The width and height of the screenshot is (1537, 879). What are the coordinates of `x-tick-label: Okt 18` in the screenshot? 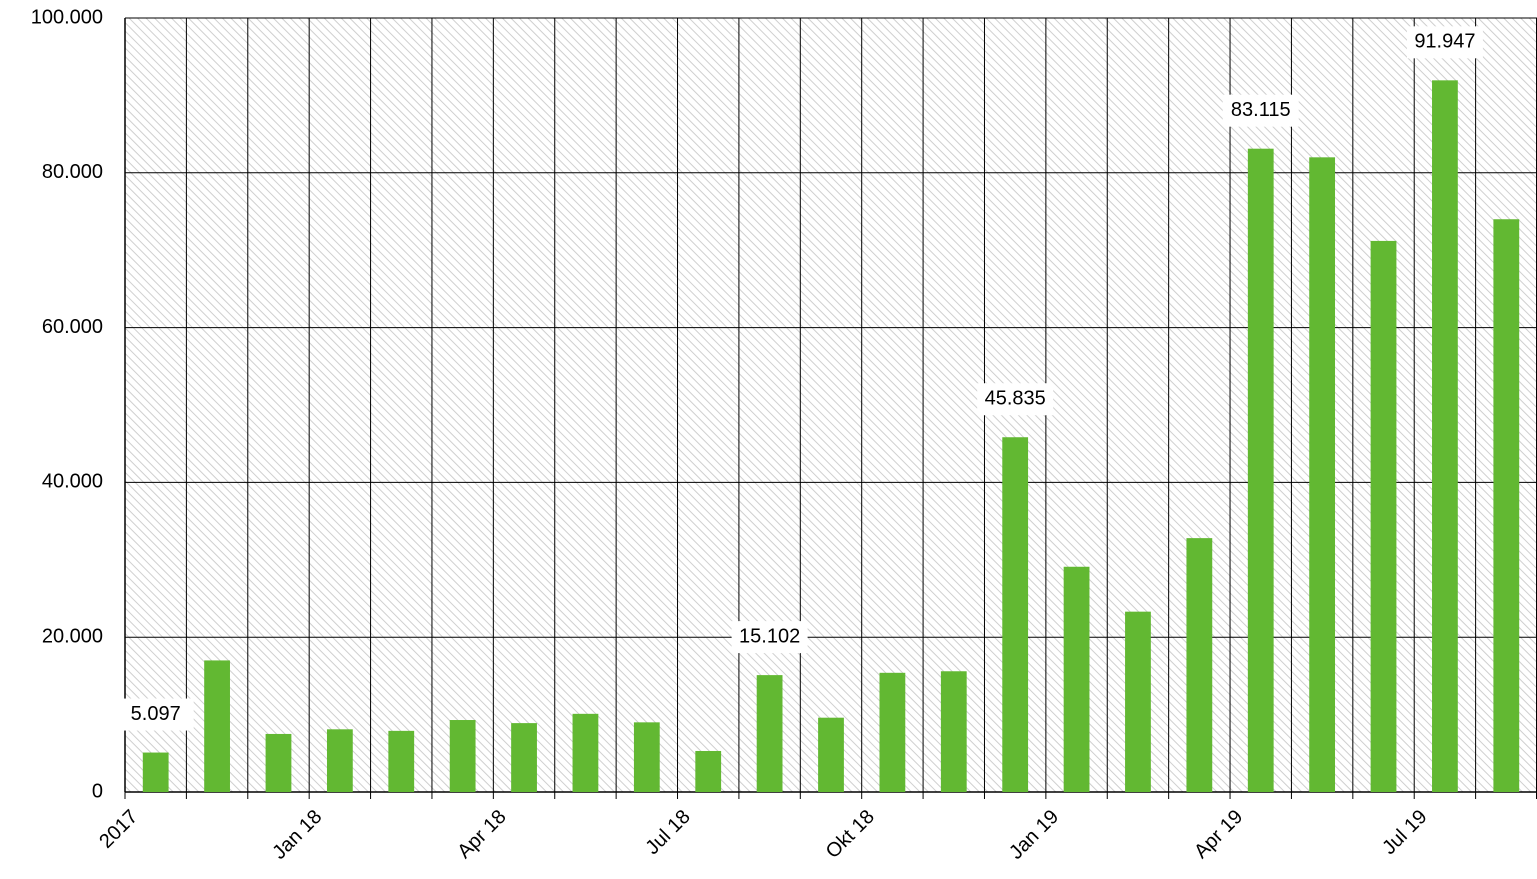 It's located at (850, 834).